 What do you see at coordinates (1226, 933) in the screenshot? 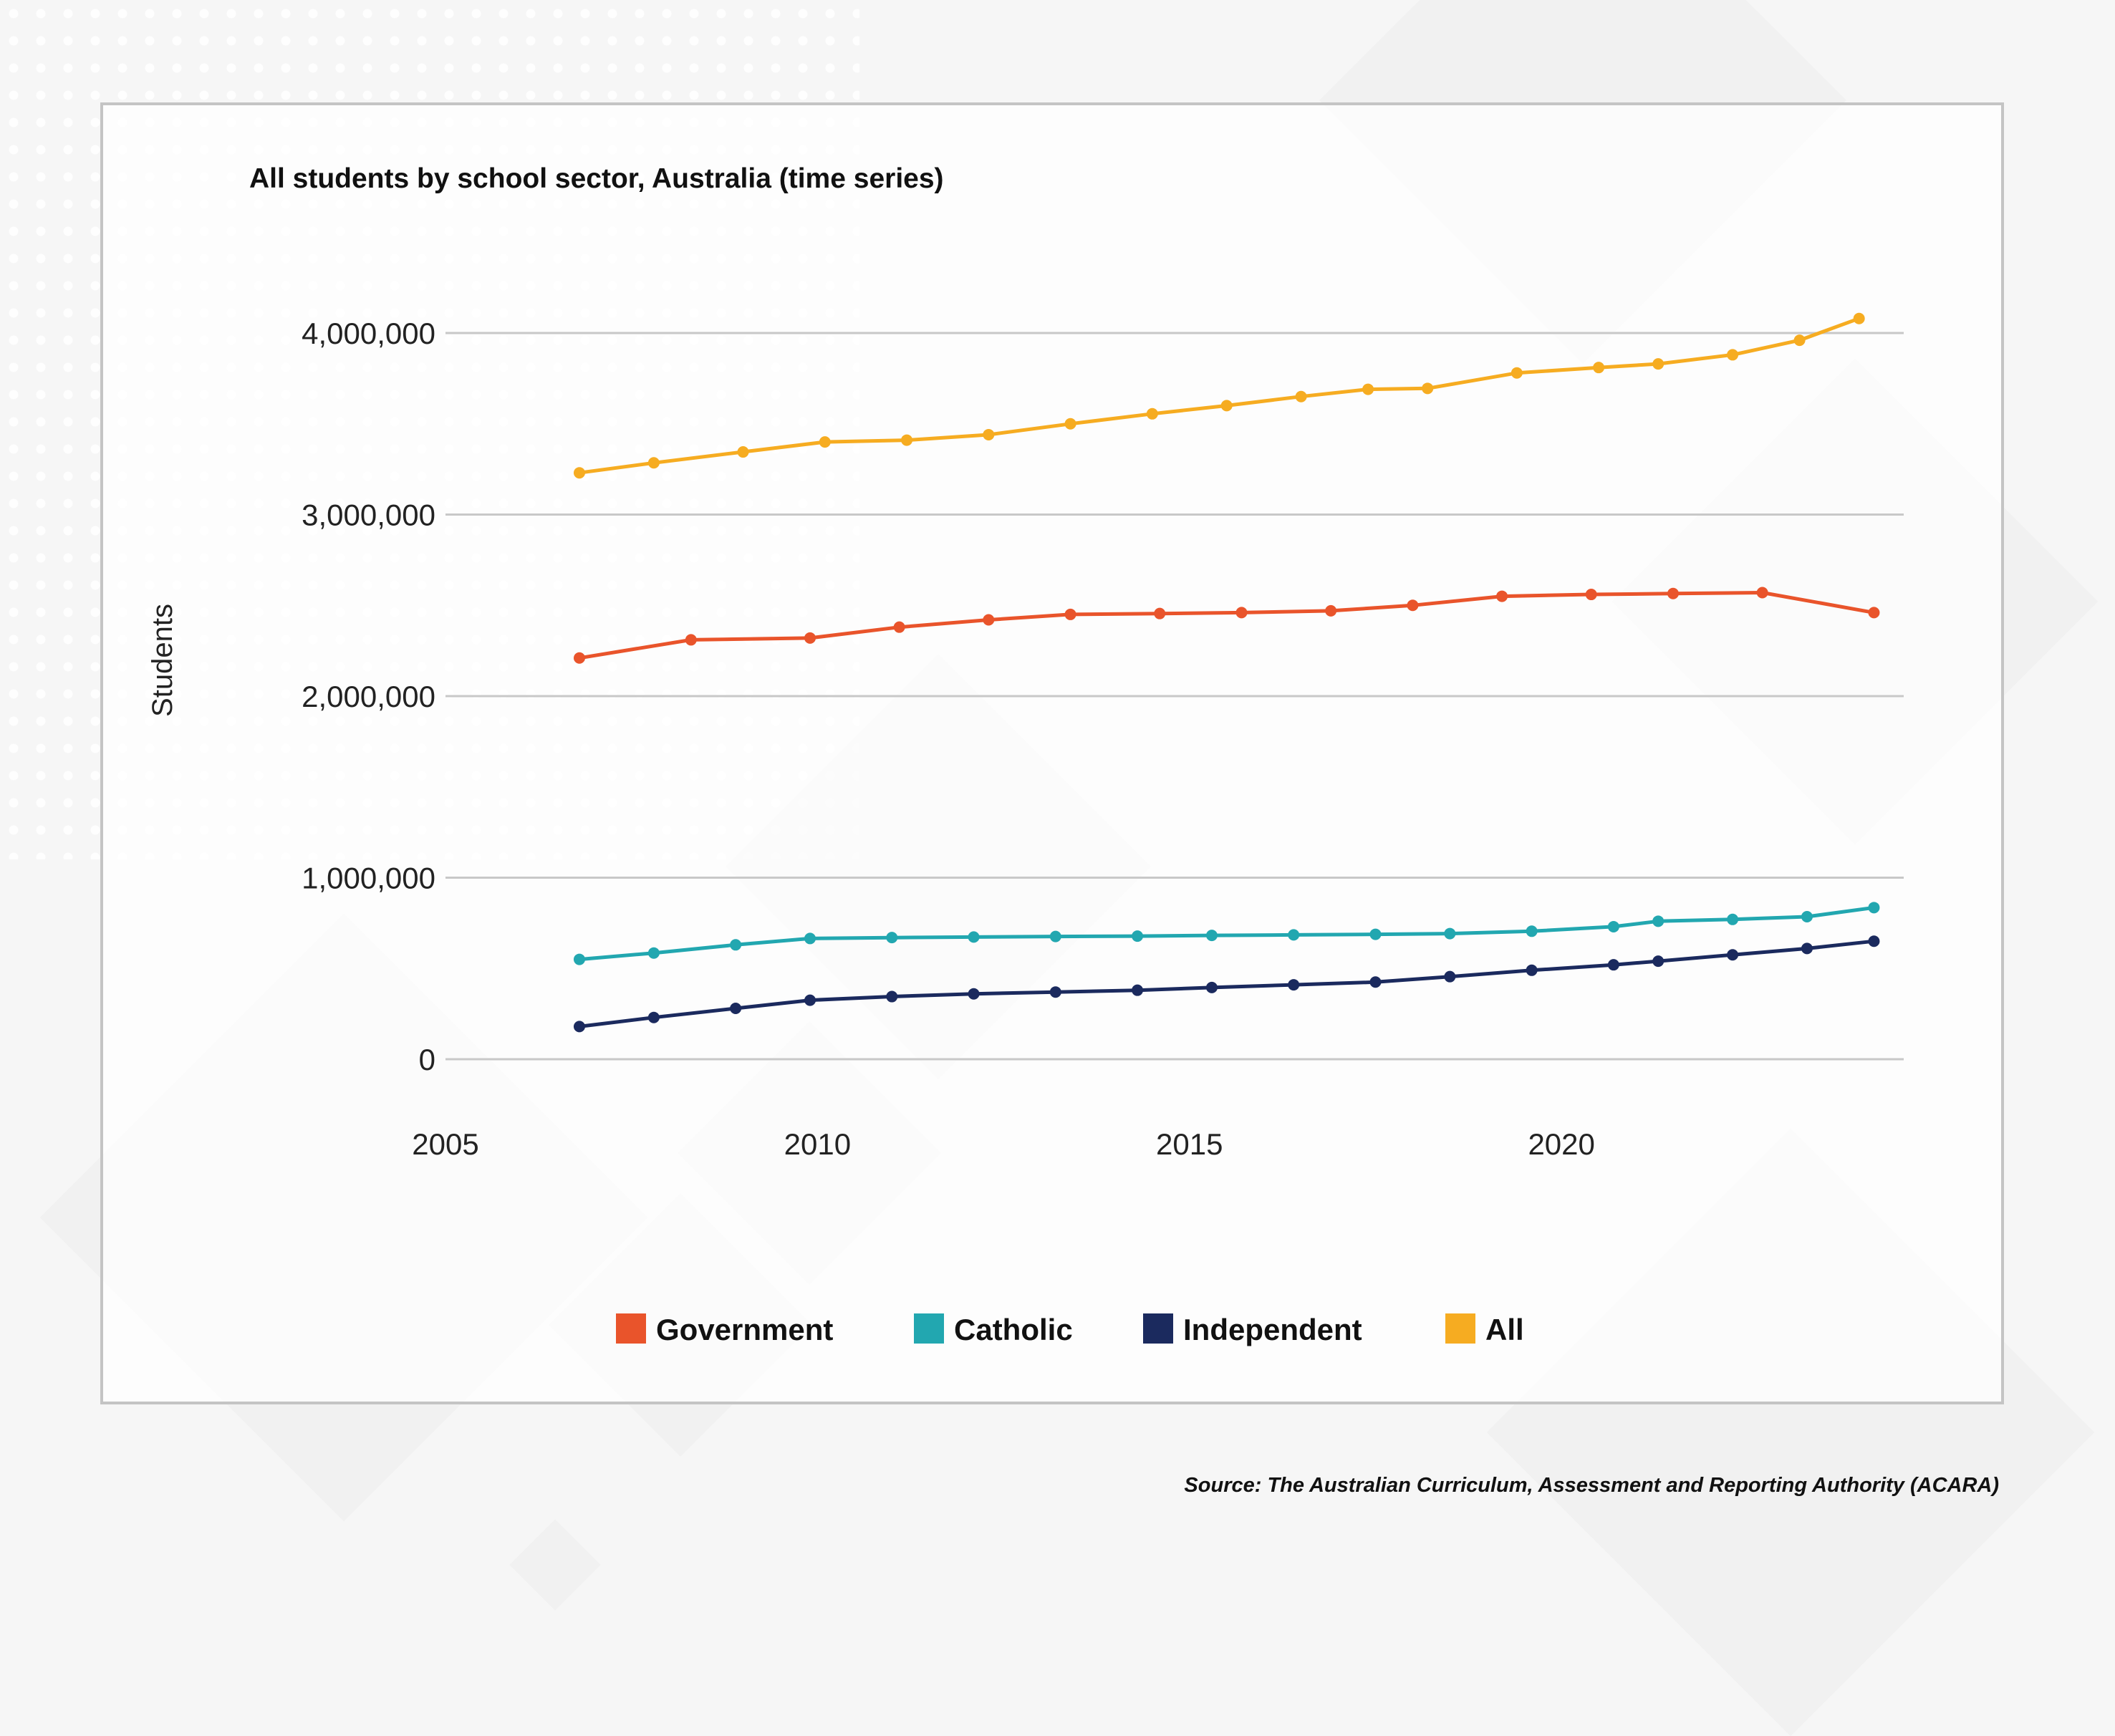
I see `series-line-catholic` at bounding box center [1226, 933].